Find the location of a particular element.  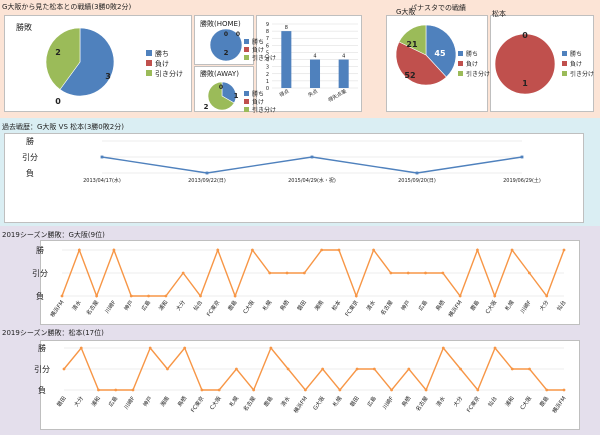

section-title-history: 過去戦歴：G大阪 VS 松本(3勝0敗2分) is located at coordinates (63, 127).